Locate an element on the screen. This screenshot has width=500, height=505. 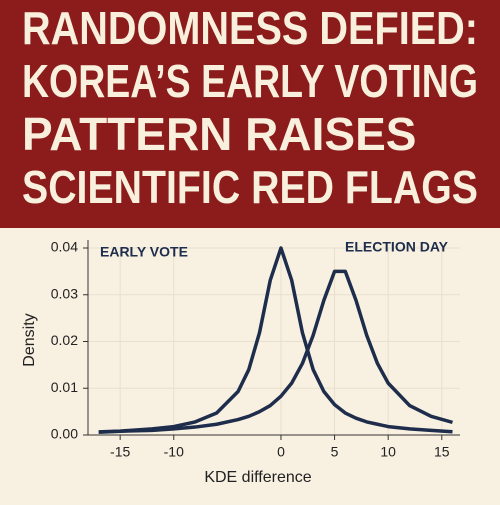
x-tick-label: 15 is located at coordinates (442, 452).